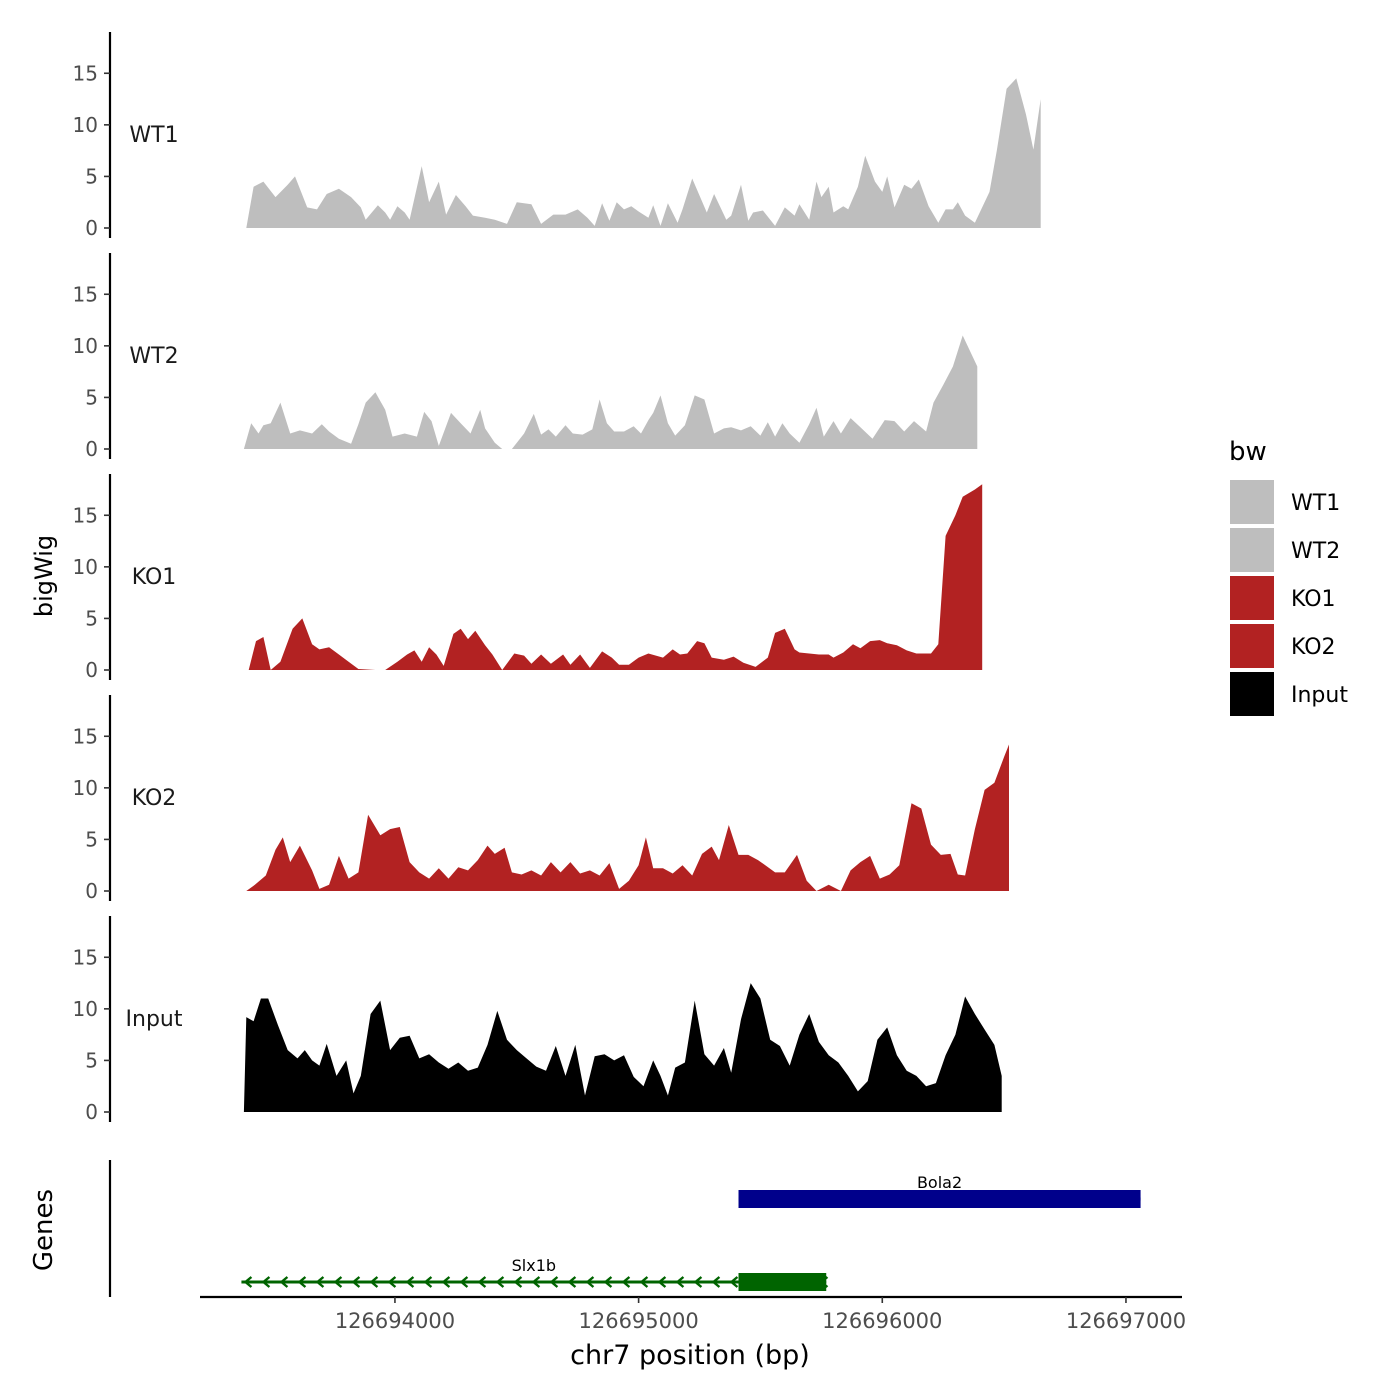 The width and height of the screenshot is (1400, 1400). Describe the element at coordinates (622, 1047) in the screenshot. I see `signal-area-input` at that location.